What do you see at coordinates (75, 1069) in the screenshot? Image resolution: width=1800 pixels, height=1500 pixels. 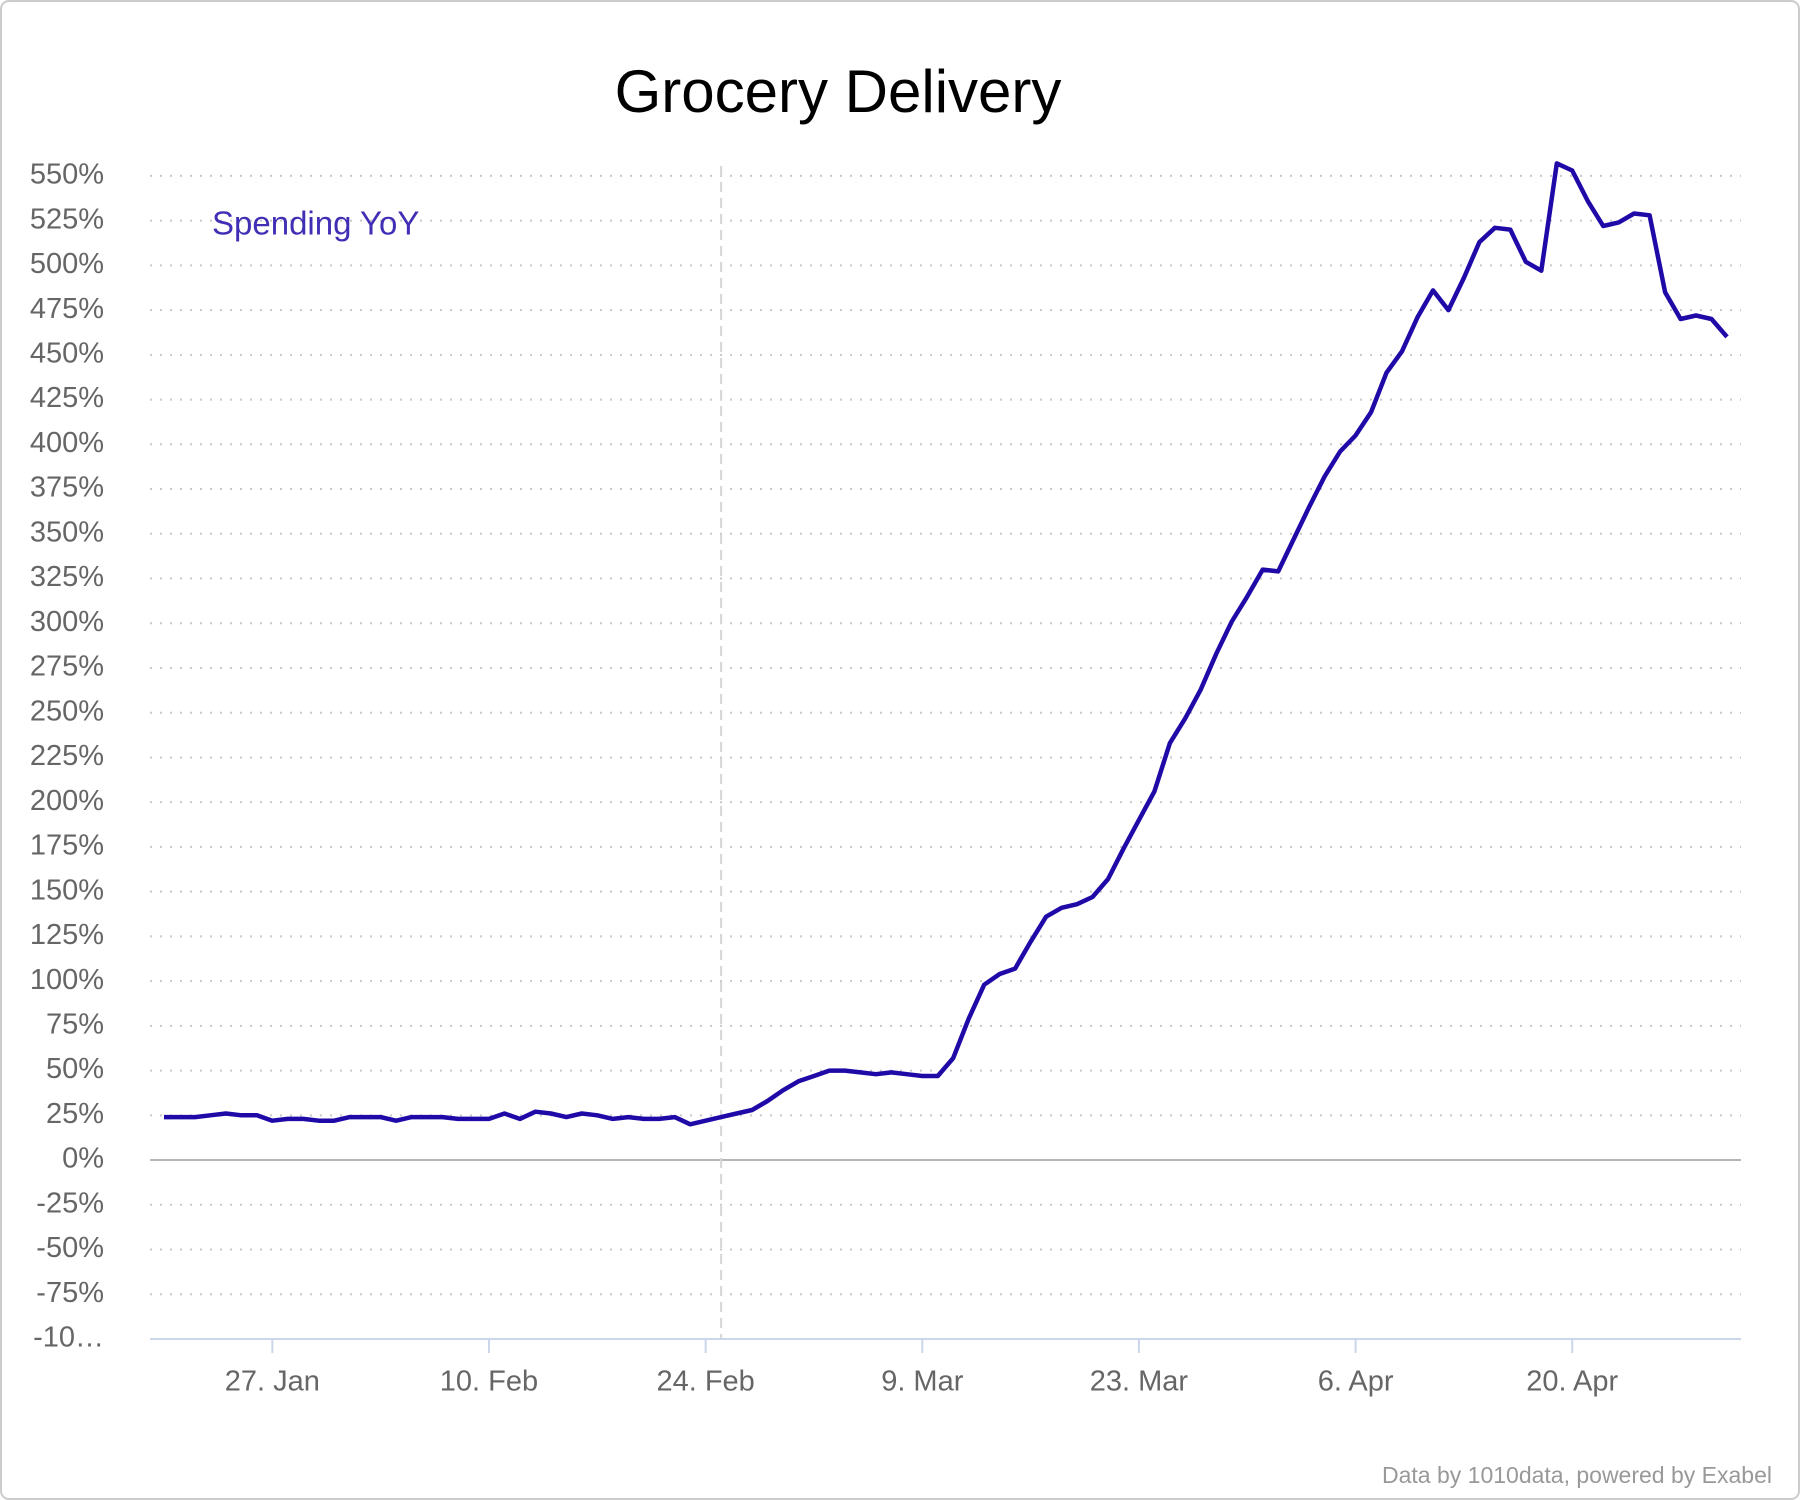 I see `y-tick-label: 50%` at bounding box center [75, 1069].